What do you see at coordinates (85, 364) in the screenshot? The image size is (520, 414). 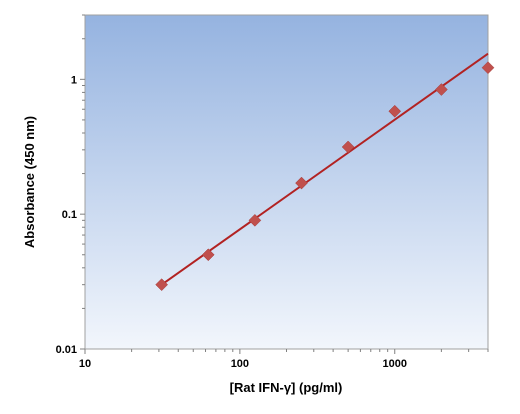 I see `x-tick-label: 10` at bounding box center [85, 364].